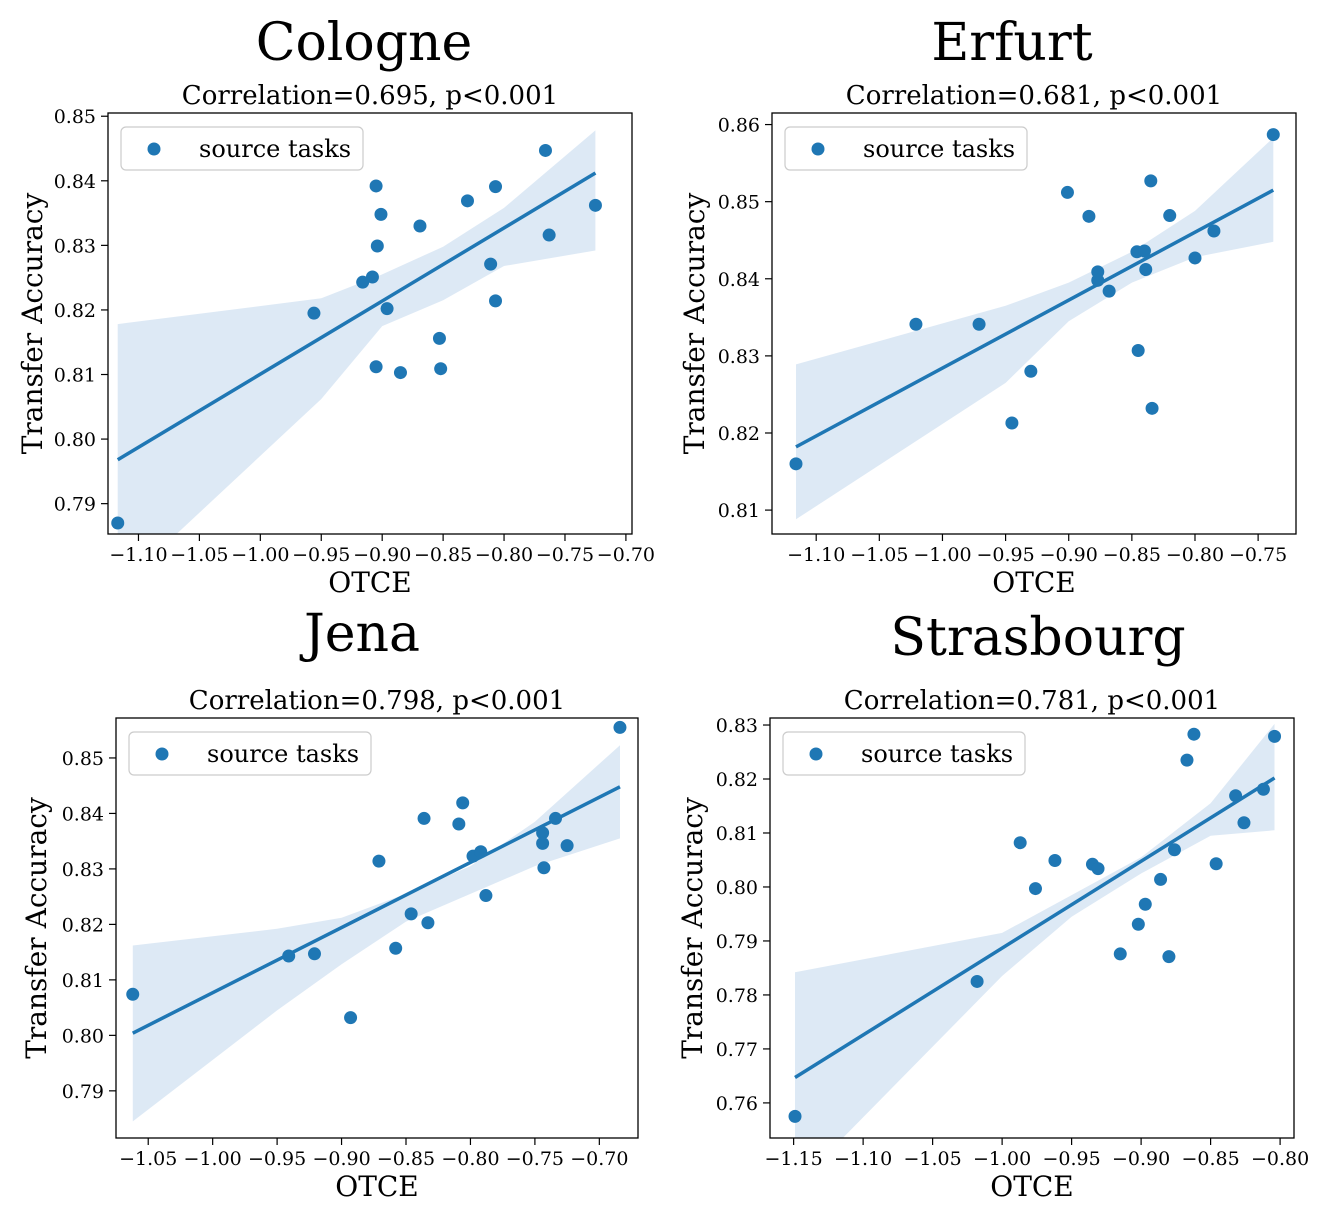  I want to click on panel-title: Jena, so click(359, 634).